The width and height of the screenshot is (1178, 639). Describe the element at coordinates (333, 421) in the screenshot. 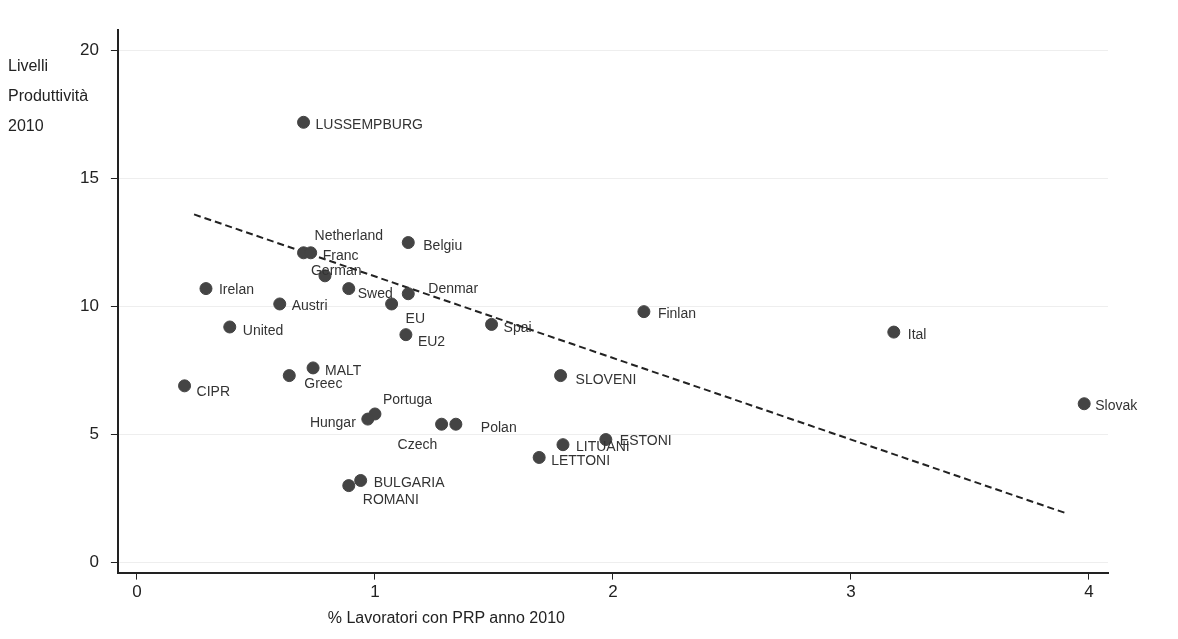

I see `annotation: Hungar` at that location.